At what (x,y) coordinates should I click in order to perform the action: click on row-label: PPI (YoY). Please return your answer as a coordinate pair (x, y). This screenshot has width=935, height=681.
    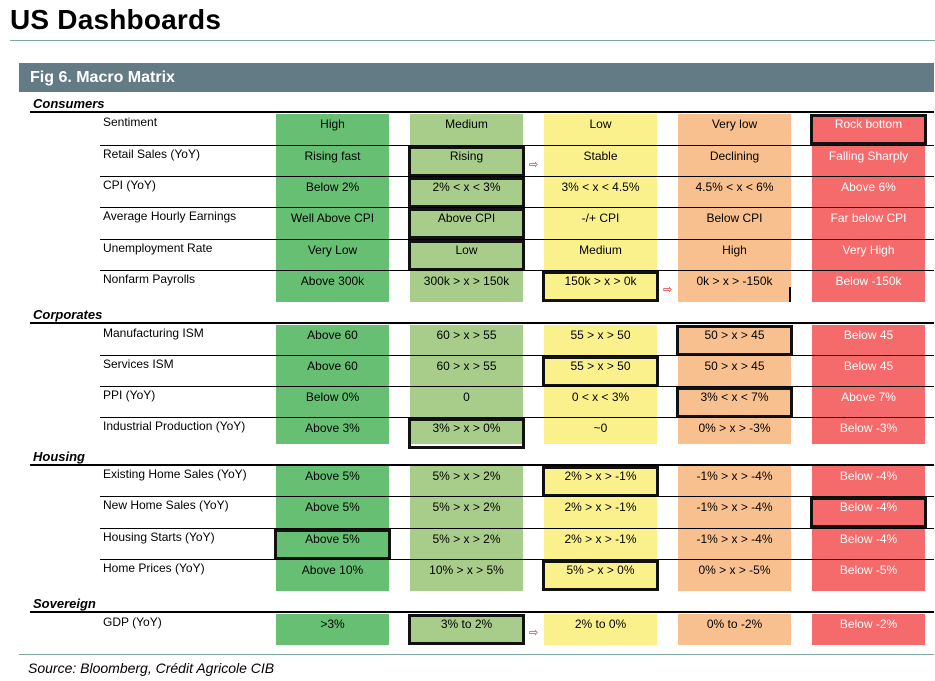
    Looking at the image, I should click on (129, 395).